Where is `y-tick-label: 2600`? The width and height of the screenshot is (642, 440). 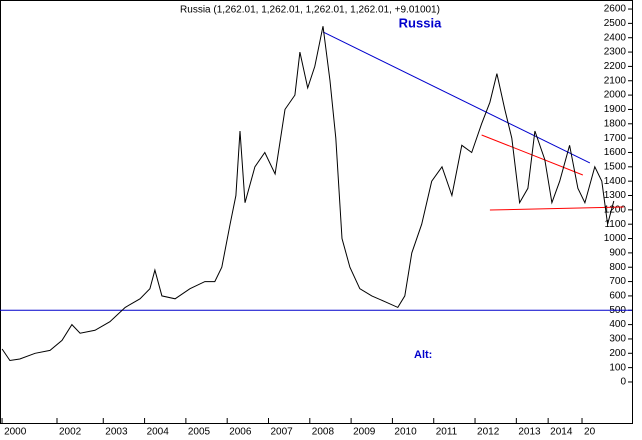
y-tick-label: 2600 is located at coordinates (615, 9).